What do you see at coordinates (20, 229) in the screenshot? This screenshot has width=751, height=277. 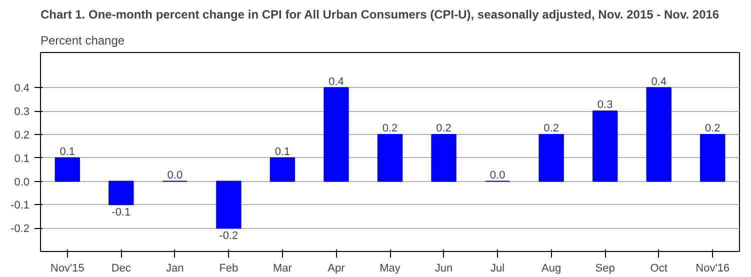 I see `y-tick-label: -0.2` at bounding box center [20, 229].